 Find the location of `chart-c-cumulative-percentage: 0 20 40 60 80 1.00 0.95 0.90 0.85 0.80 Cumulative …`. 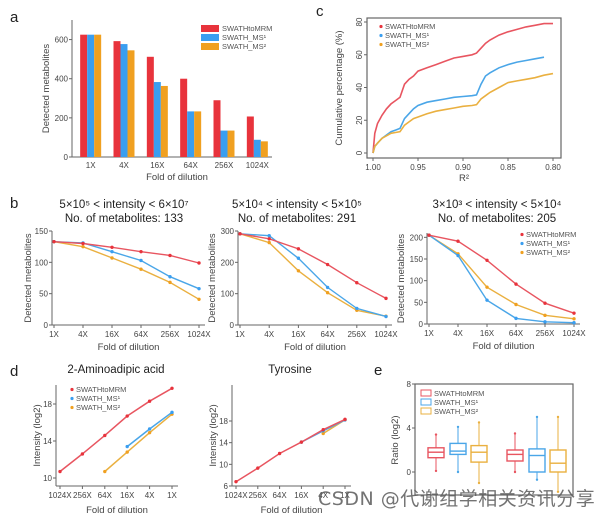

chart-c-cumulative-percentage: 0 20 40 60 80 1.00 0.95 0.90 0.85 0.80 Cumulative … is located at coordinates (448, 100).